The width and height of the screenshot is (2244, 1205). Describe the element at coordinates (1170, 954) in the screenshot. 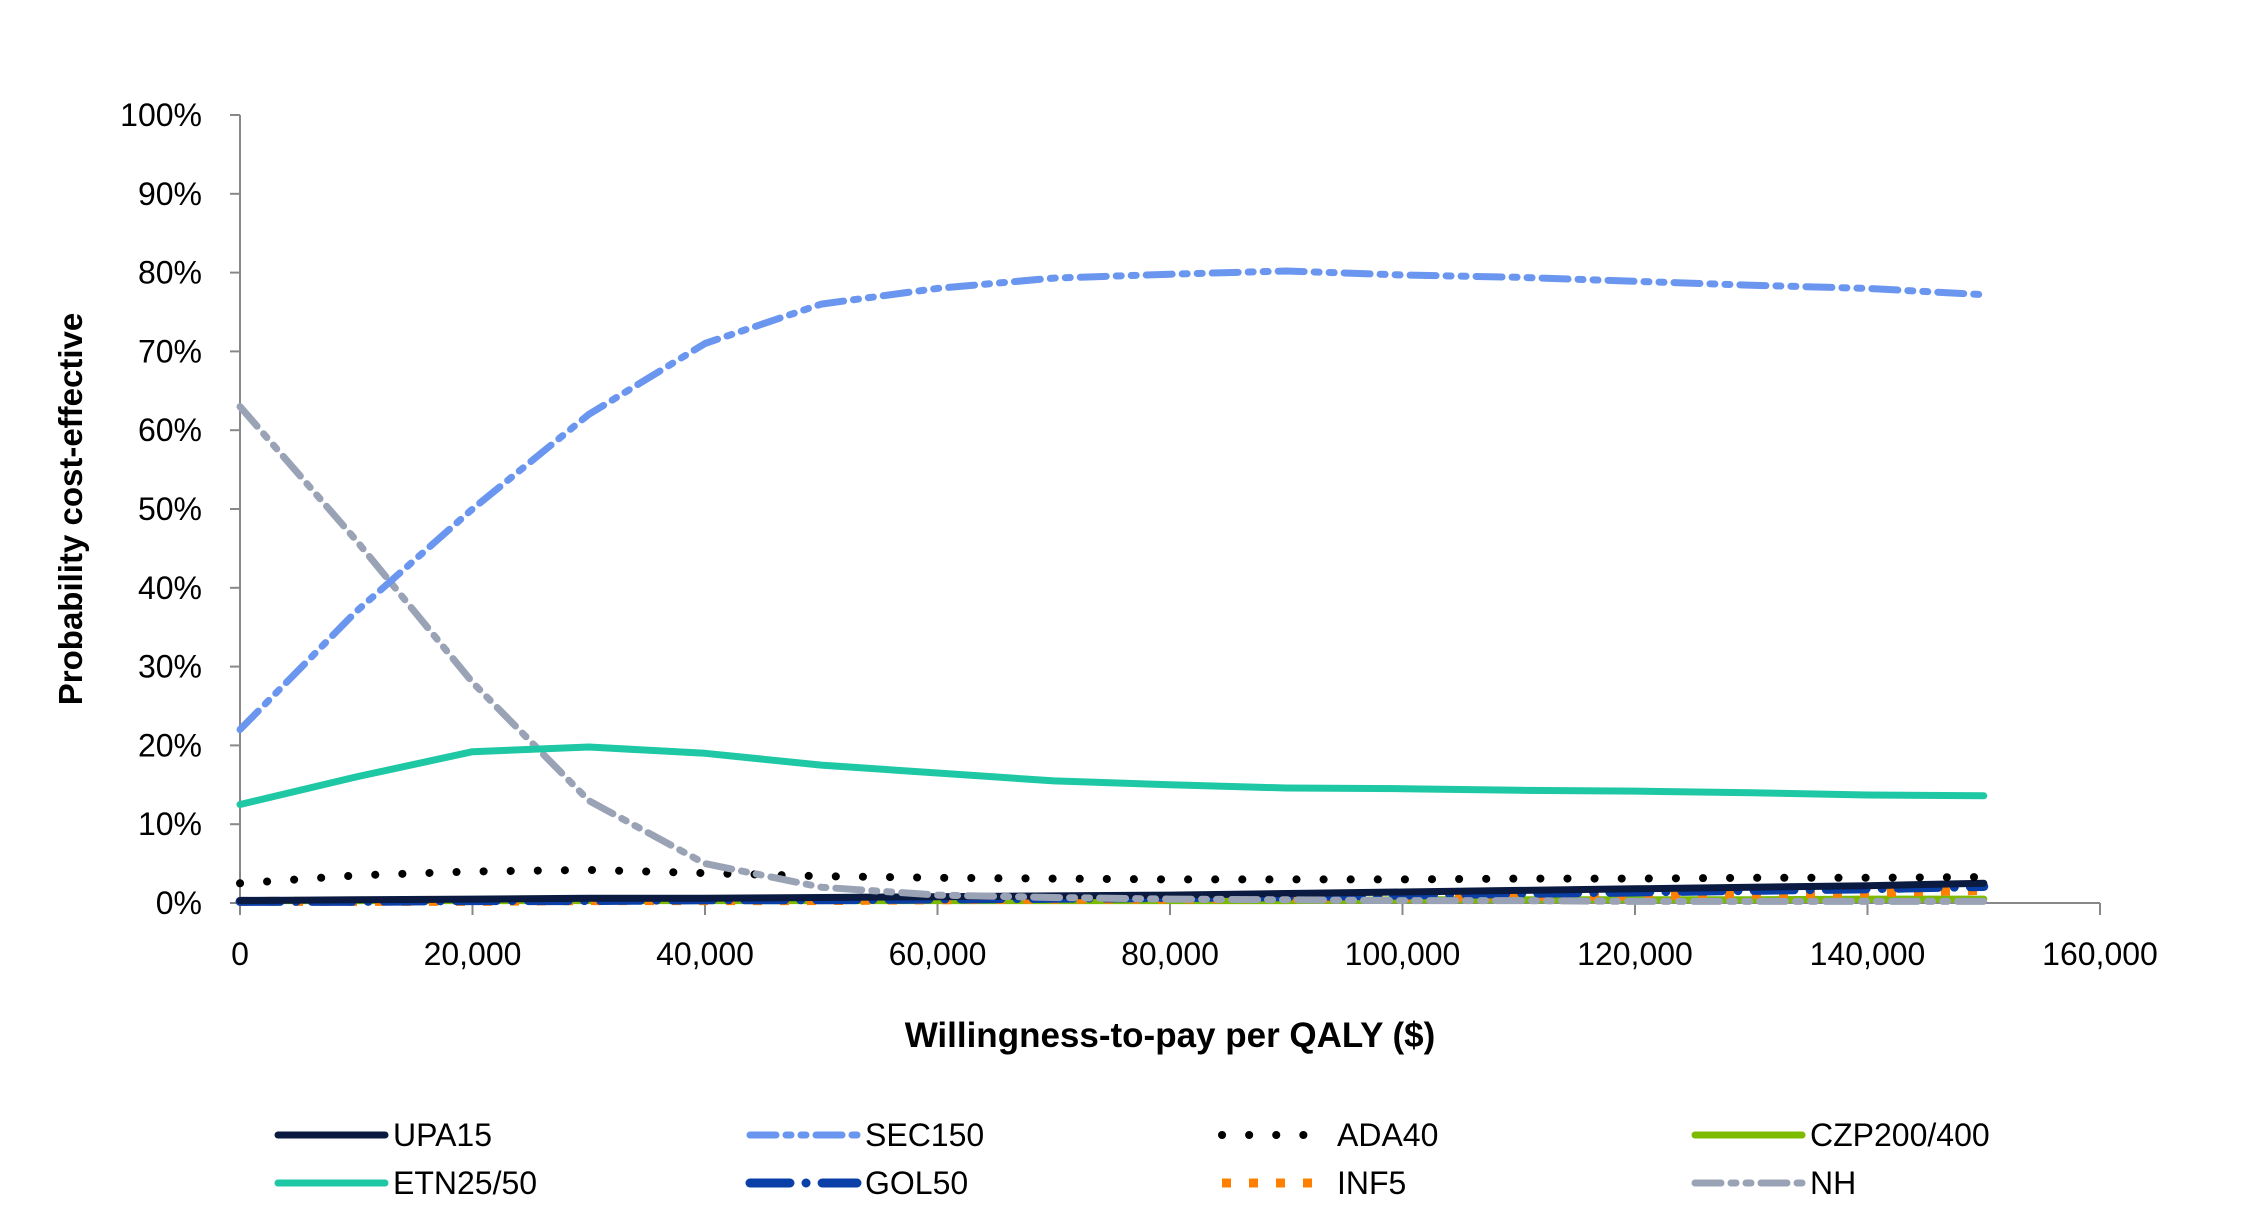

I see `x-tick-label: 80,000` at that location.